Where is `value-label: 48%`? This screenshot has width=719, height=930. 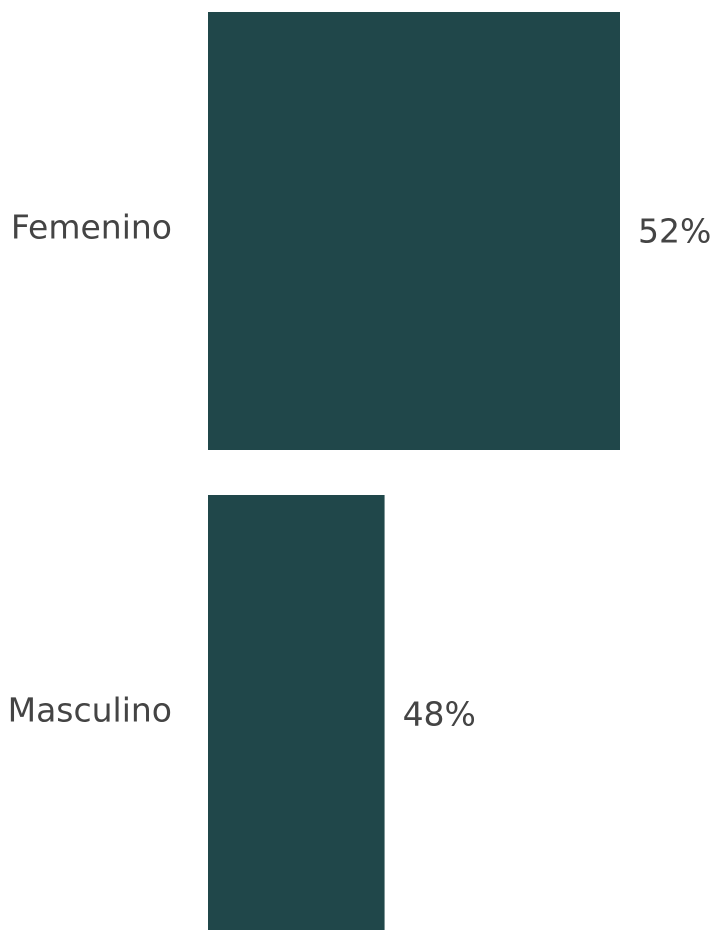 value-label: 48% is located at coordinates (439, 714).